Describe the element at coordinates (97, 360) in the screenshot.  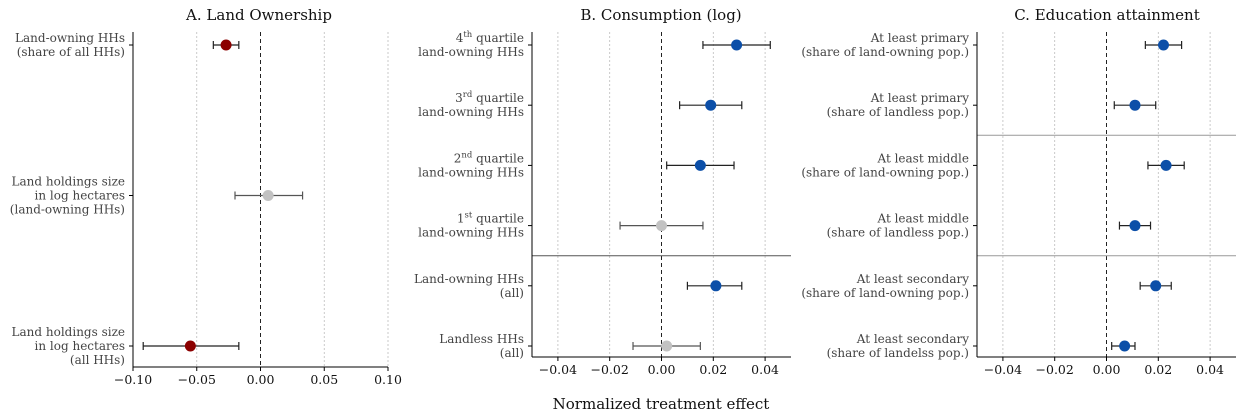
I see `category-label-line: (all HHs)` at that location.